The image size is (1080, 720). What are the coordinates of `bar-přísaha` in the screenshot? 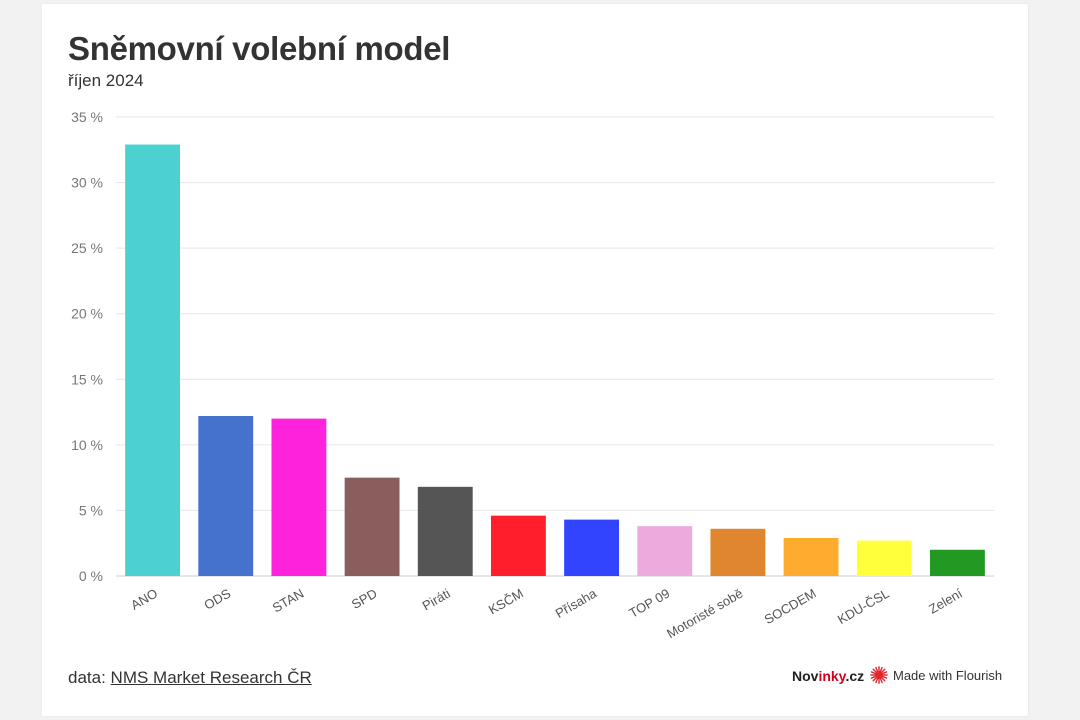 It's located at (592, 547).